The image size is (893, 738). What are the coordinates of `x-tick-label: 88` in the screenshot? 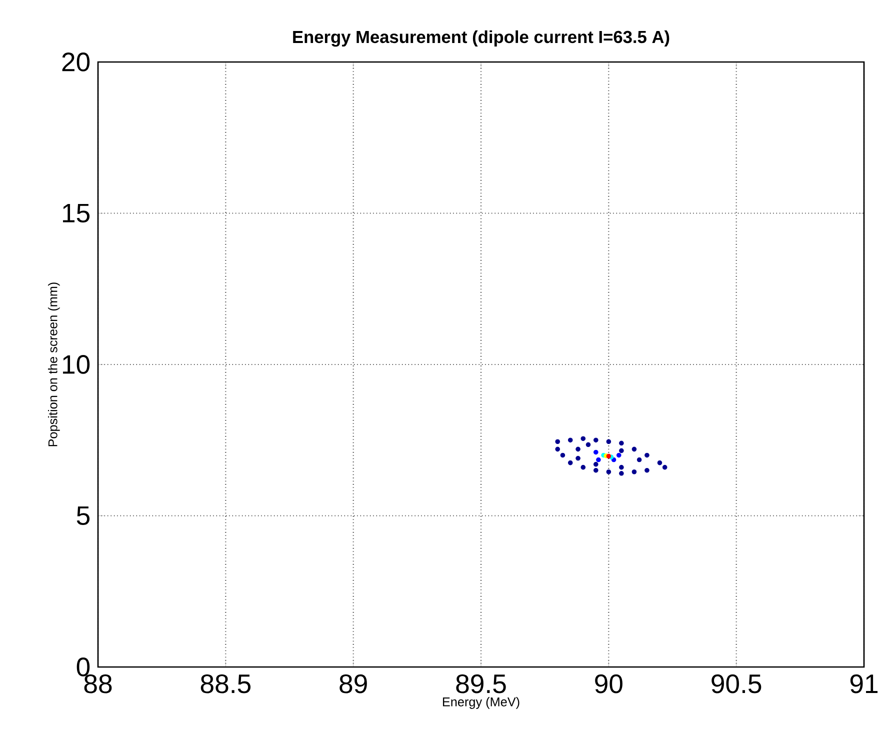 It's located at (98, 684).